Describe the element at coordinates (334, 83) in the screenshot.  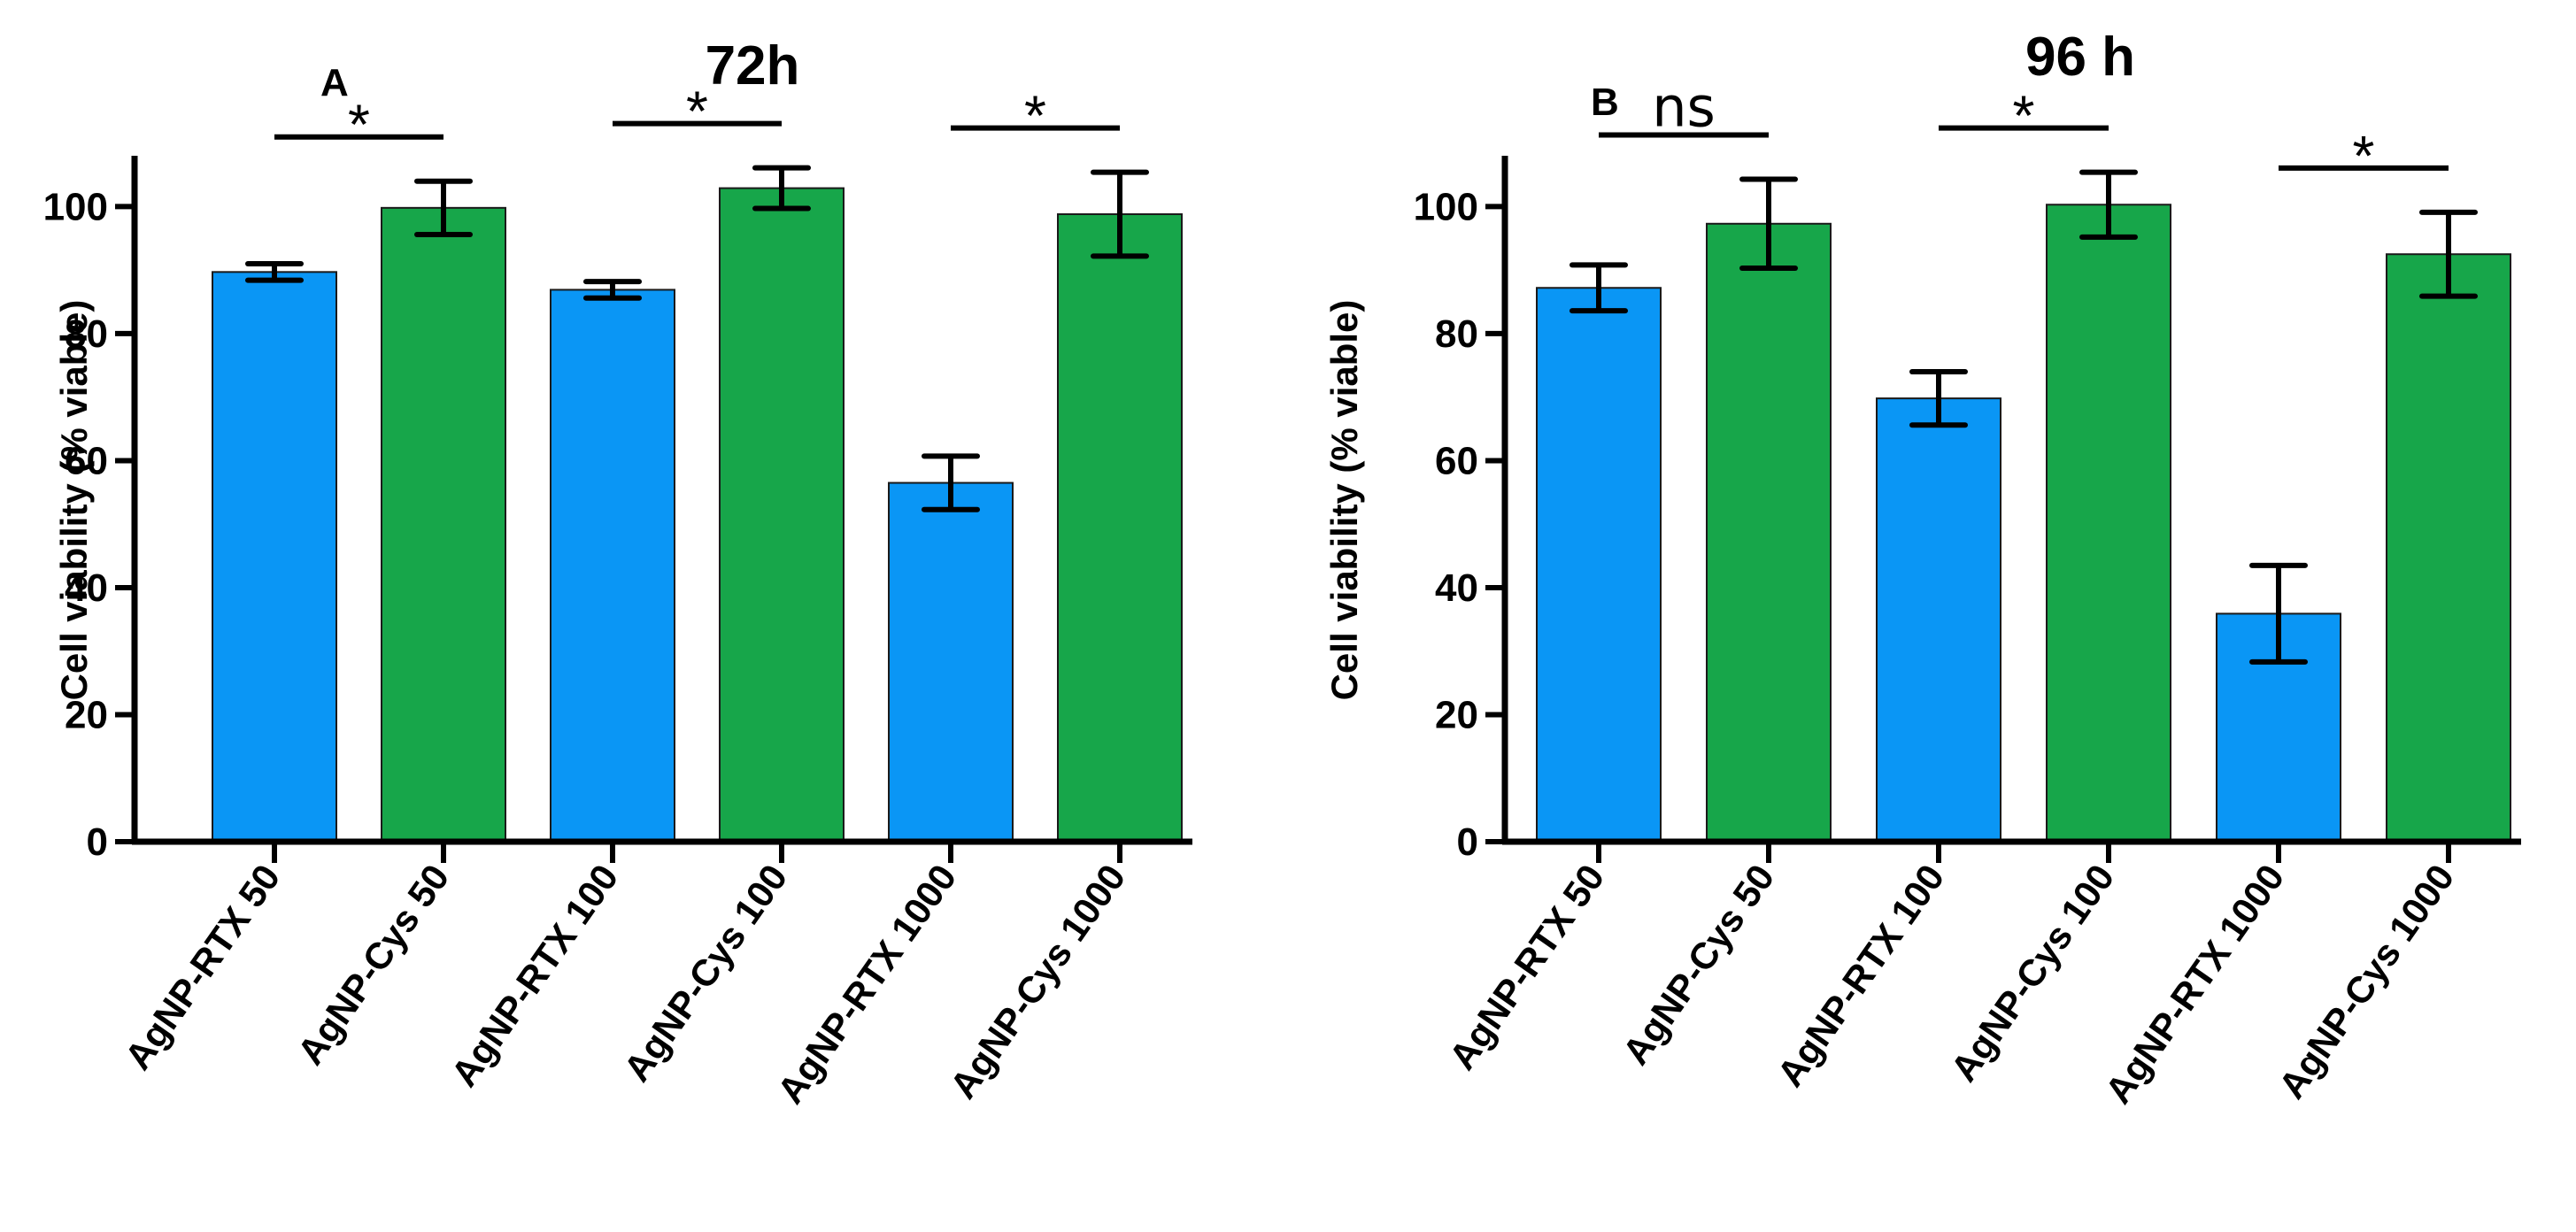
I see `panel-letter: A` at that location.